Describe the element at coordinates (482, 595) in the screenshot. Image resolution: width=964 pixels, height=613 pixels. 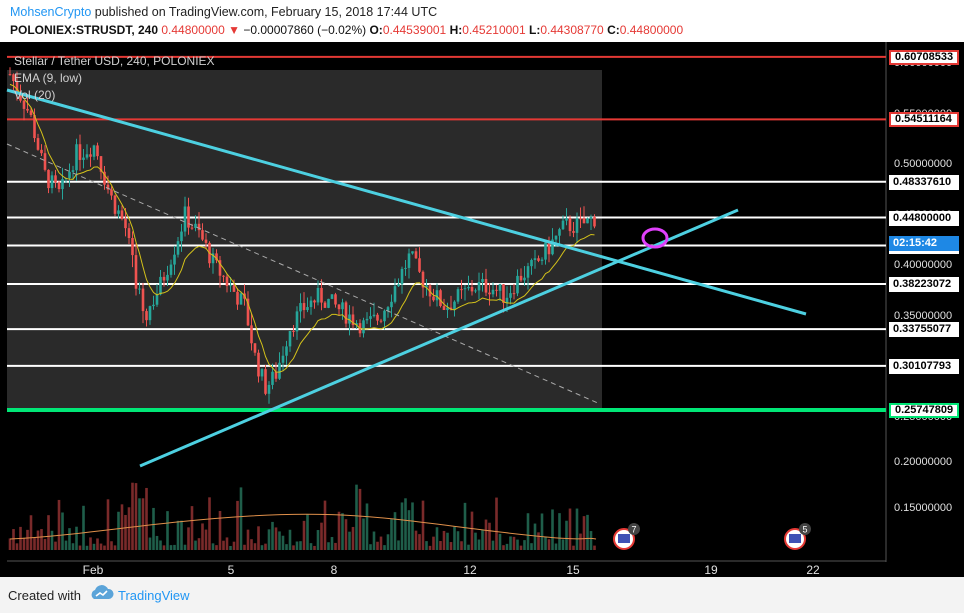
I see `footer: Created with TradingView` at that location.